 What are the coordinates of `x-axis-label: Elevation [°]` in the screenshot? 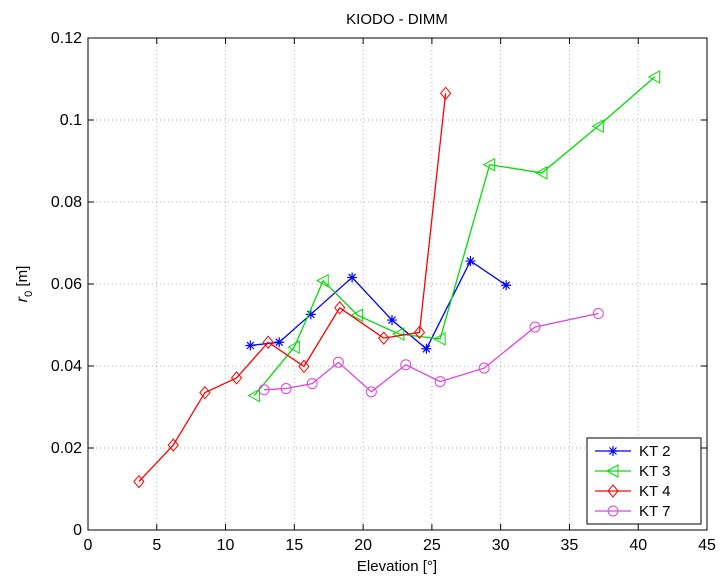 It's located at (397, 566).